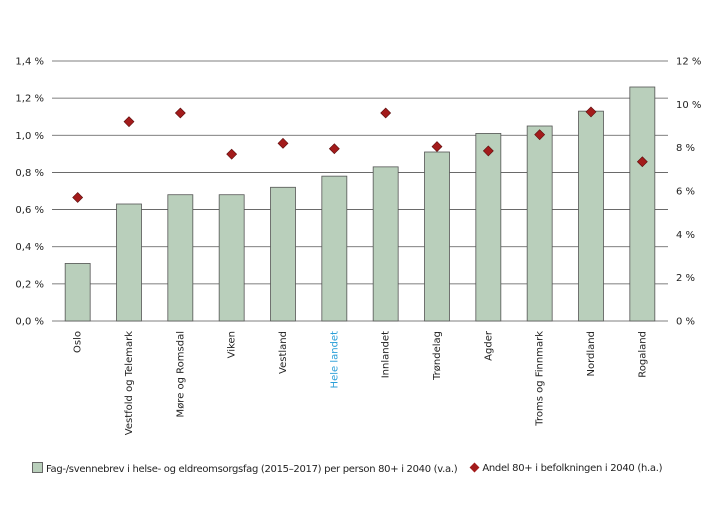 Image resolution: width=723 pixels, height=510 pixels. I want to click on right-tick-label: 6 %, so click(685, 192).